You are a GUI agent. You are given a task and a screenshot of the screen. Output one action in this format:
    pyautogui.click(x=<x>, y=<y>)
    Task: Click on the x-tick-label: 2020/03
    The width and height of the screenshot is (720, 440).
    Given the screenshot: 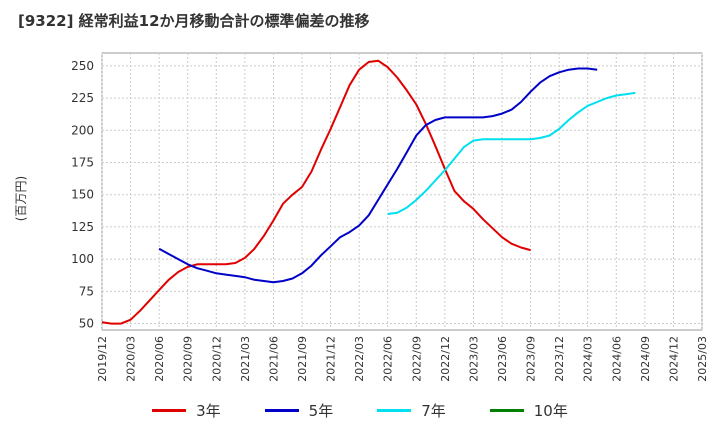 What is the action you would take?
    pyautogui.click(x=131, y=359)
    